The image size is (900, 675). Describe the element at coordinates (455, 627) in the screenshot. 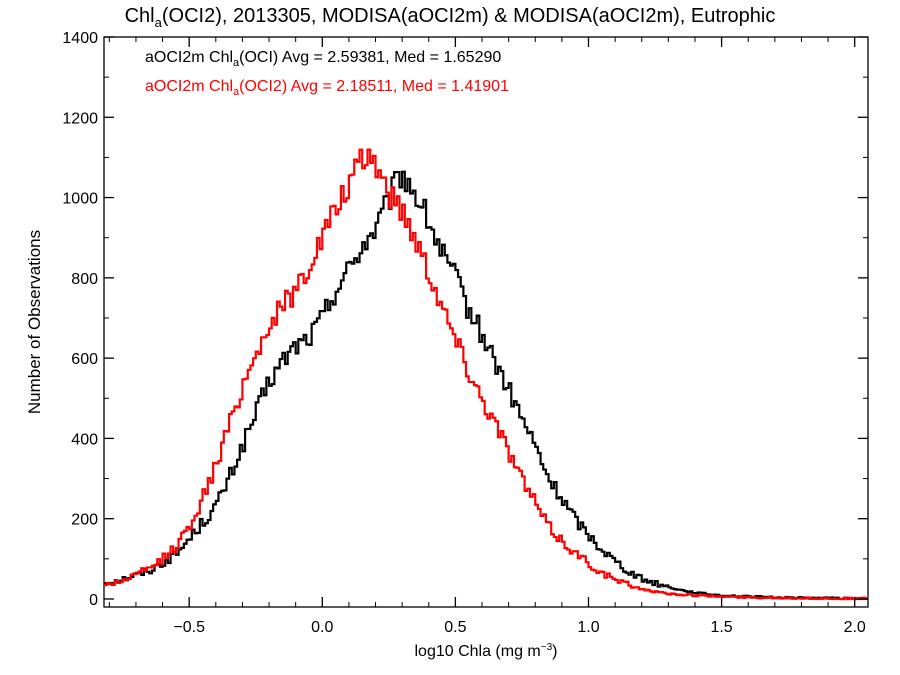

I see `x-tick-label: 0.5` at that location.